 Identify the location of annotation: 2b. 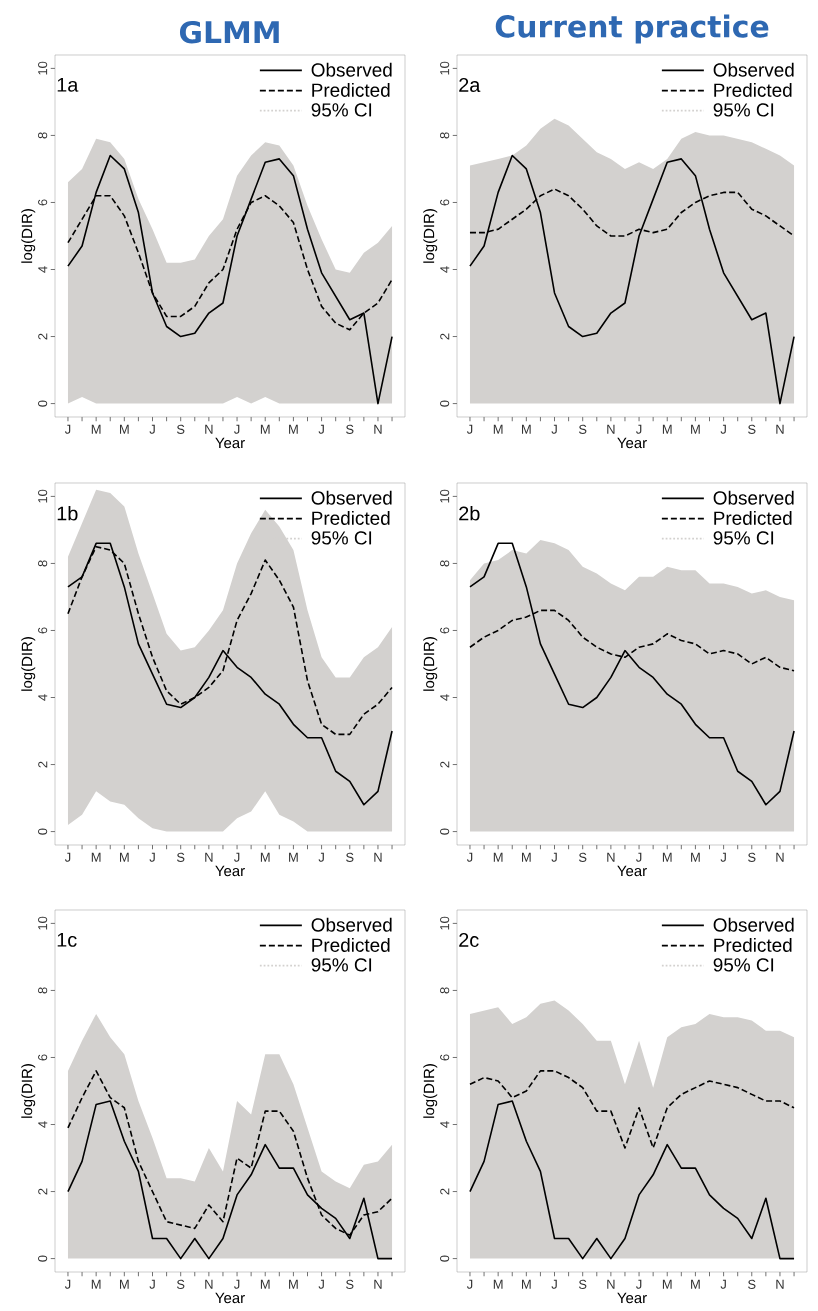
(469, 513).